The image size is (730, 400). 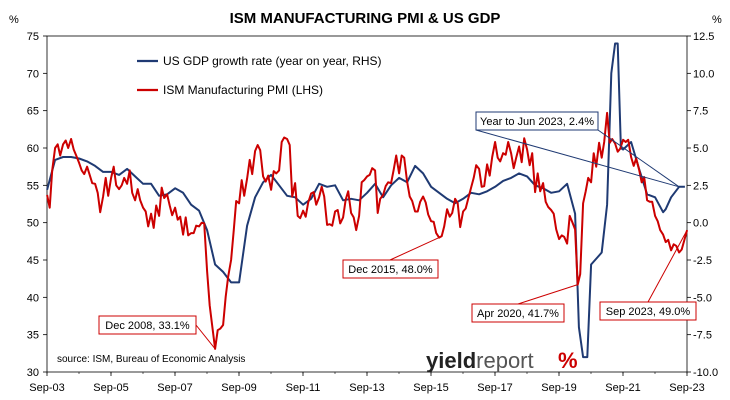 What do you see at coordinates (46, 388) in the screenshot?
I see `x-tick-label: Sep-03` at bounding box center [46, 388].